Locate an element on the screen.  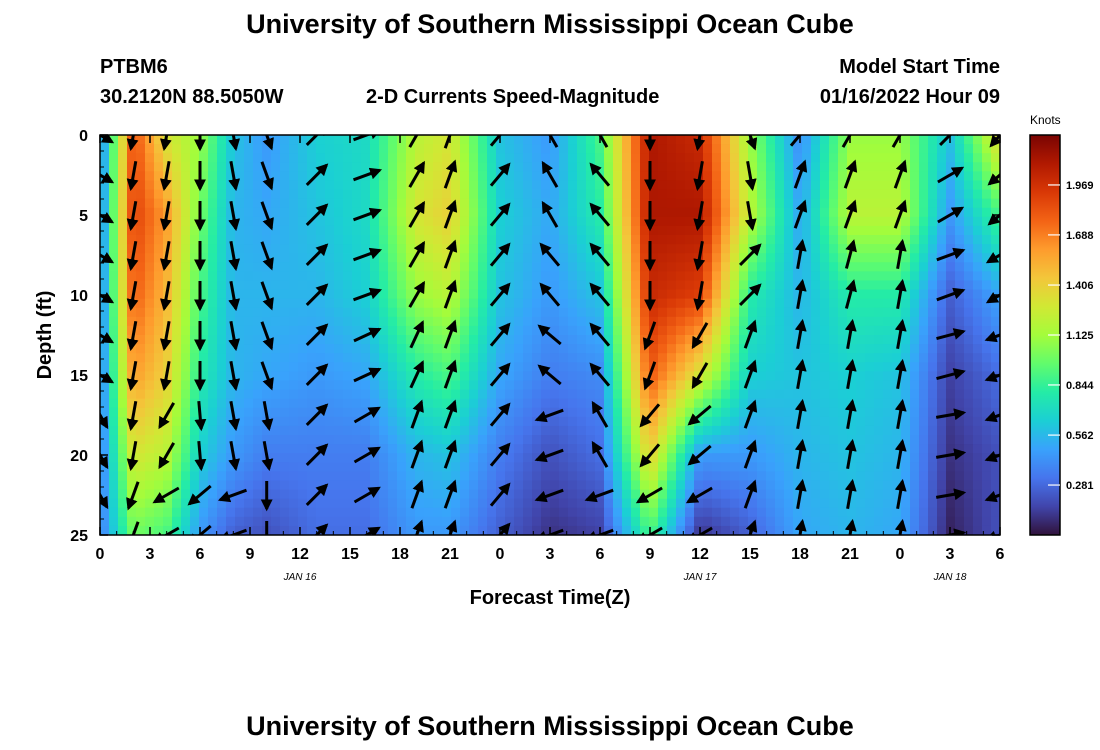
y-tick-label: 5 is located at coordinates (83, 216).